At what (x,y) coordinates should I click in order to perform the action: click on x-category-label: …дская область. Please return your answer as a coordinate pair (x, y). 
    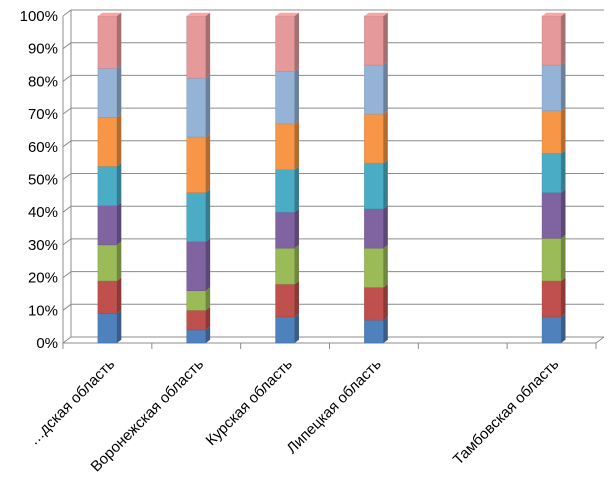
    Looking at the image, I should click on (71, 402).